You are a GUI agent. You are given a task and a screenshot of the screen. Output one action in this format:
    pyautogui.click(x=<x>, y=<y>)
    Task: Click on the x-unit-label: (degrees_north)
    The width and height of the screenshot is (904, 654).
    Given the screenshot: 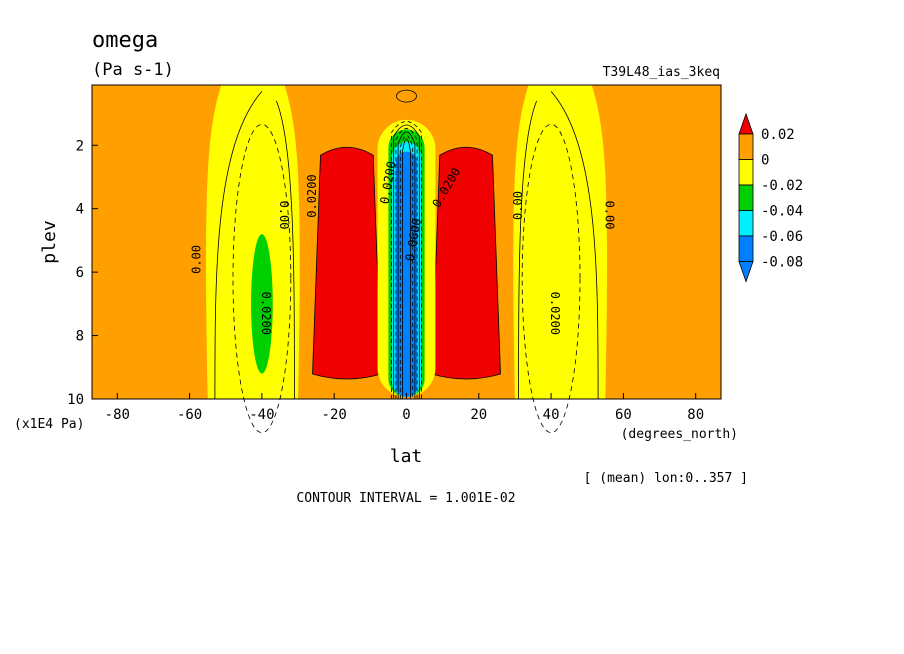 What is the action you would take?
    pyautogui.click(x=679, y=434)
    